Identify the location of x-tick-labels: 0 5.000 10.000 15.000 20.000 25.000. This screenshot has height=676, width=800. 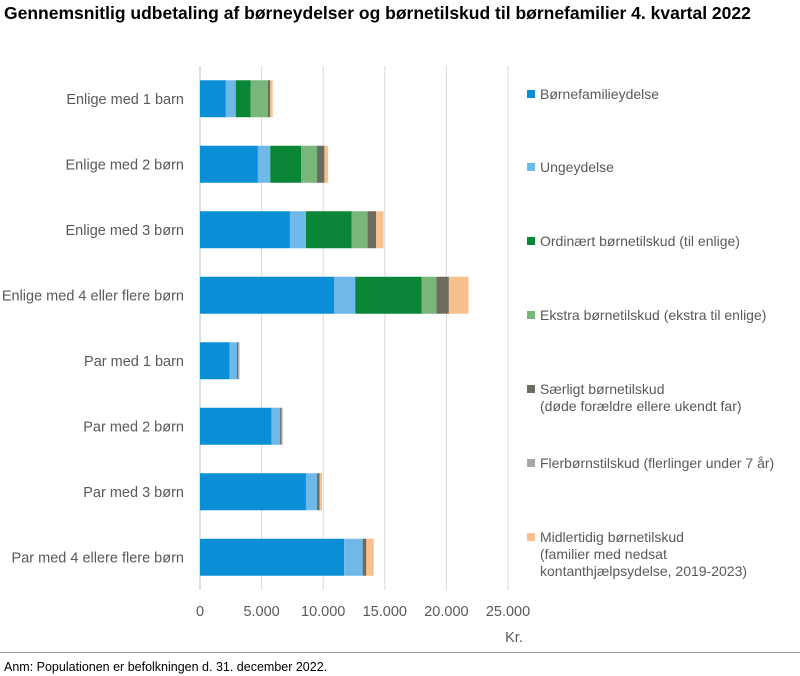
(363, 612).